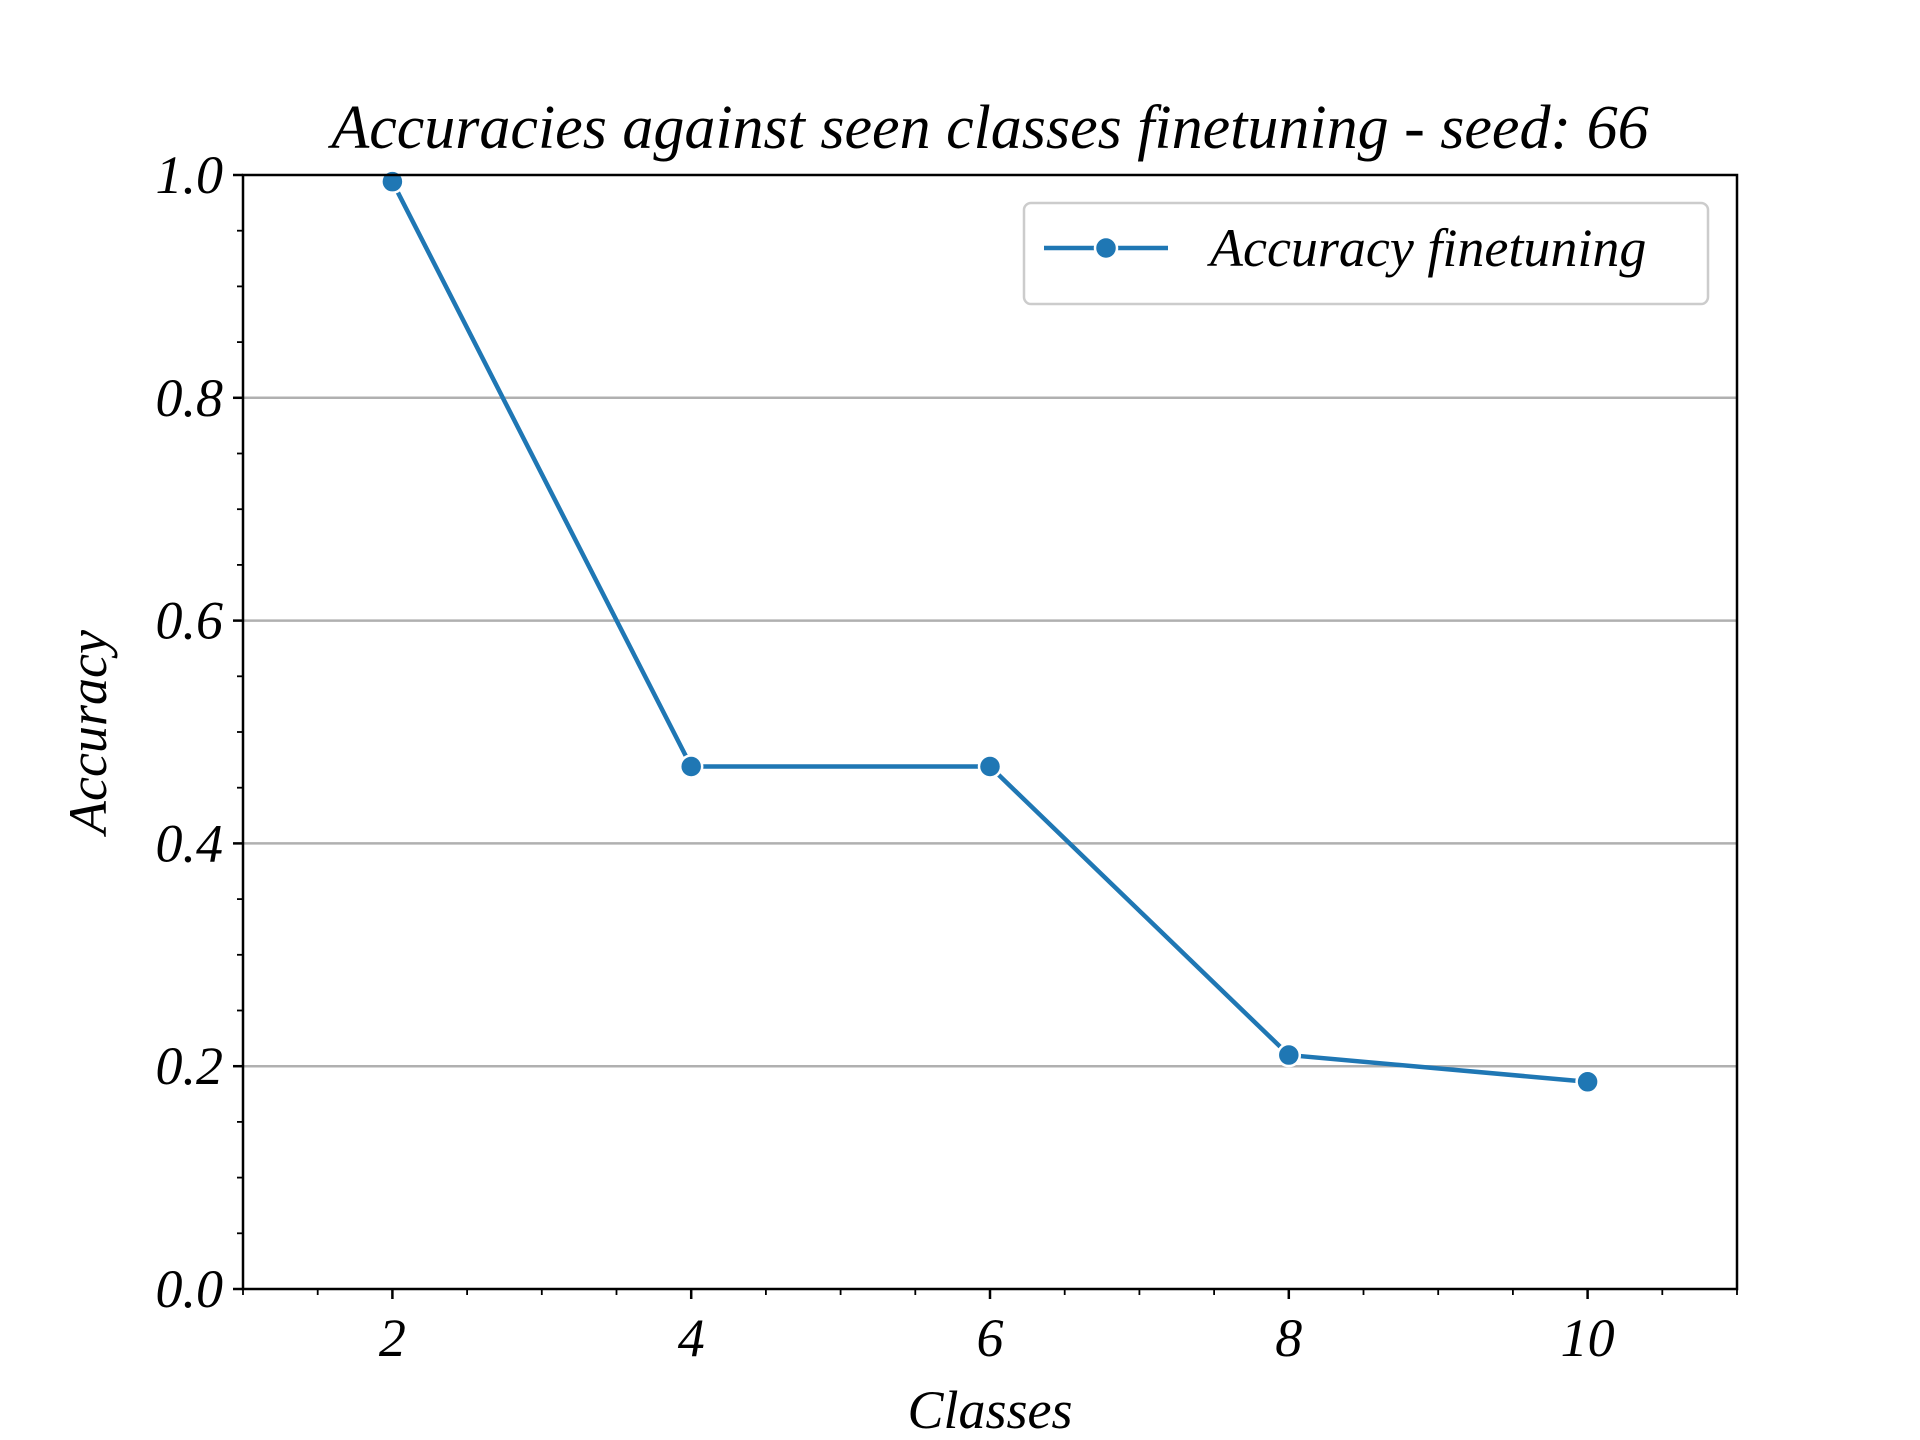 This screenshot has height=1440, width=1920. I want to click on x-axis-label: Classes, so click(989, 1410).